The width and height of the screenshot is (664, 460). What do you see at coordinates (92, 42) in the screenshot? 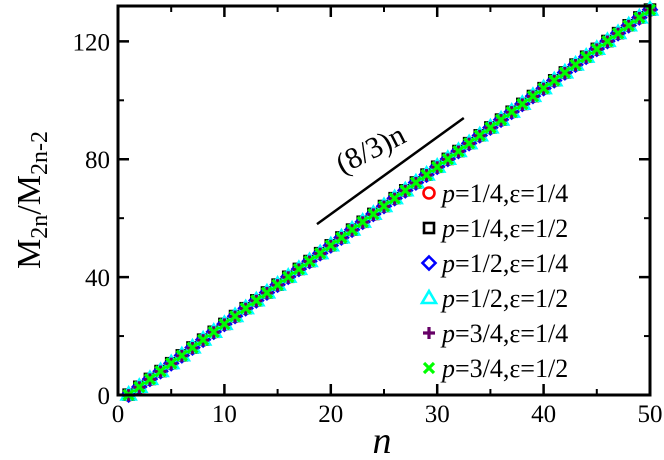
I see `y-tick-label: 120` at bounding box center [92, 42].